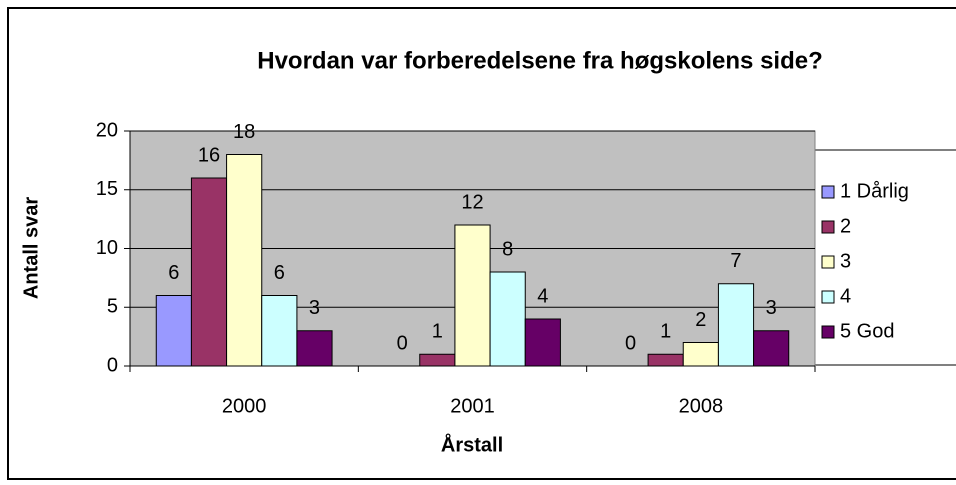 The height and width of the screenshot is (485, 956). What do you see at coordinates (472, 202) in the screenshot?
I see `data-label: 12` at bounding box center [472, 202].